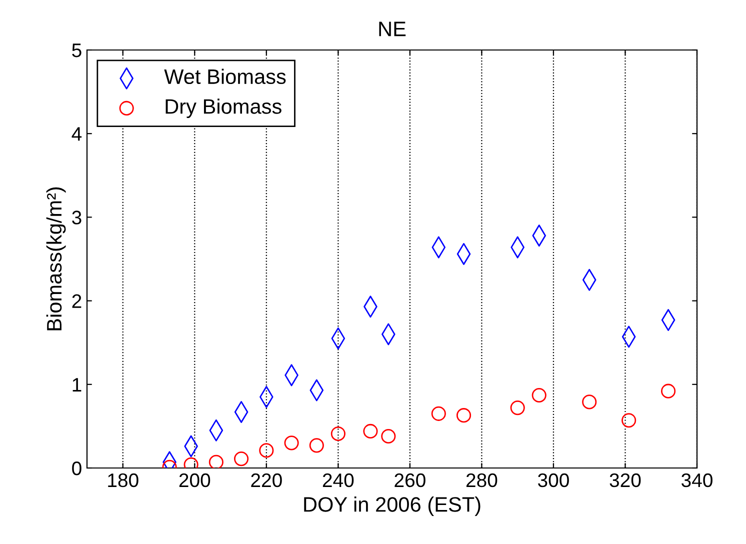 Image resolution: width=746 pixels, height=544 pixels. What do you see at coordinates (392, 29) in the screenshot?
I see `chart-title: NE` at bounding box center [392, 29].